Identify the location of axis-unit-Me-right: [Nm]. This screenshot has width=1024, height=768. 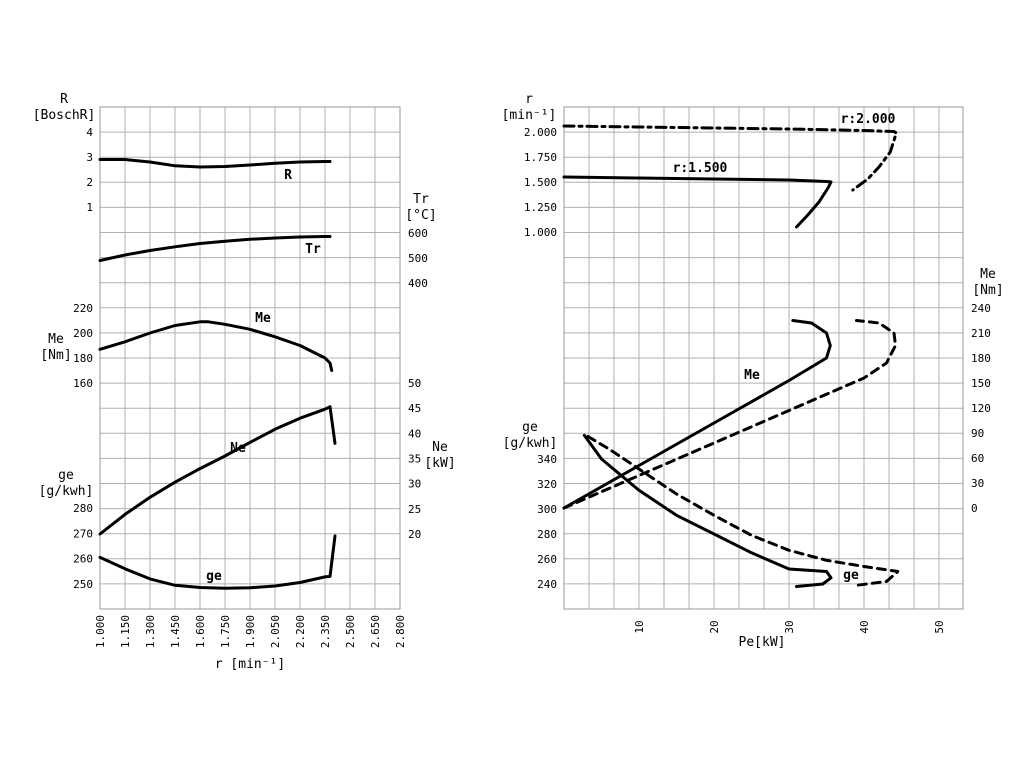
(987, 290).